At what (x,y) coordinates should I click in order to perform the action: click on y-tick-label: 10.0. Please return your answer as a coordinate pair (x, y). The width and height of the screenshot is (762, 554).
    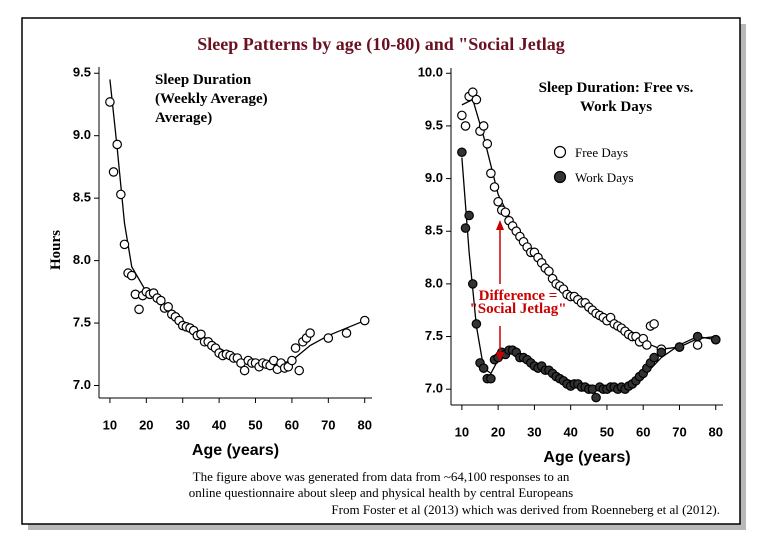
    Looking at the image, I should click on (430, 72).